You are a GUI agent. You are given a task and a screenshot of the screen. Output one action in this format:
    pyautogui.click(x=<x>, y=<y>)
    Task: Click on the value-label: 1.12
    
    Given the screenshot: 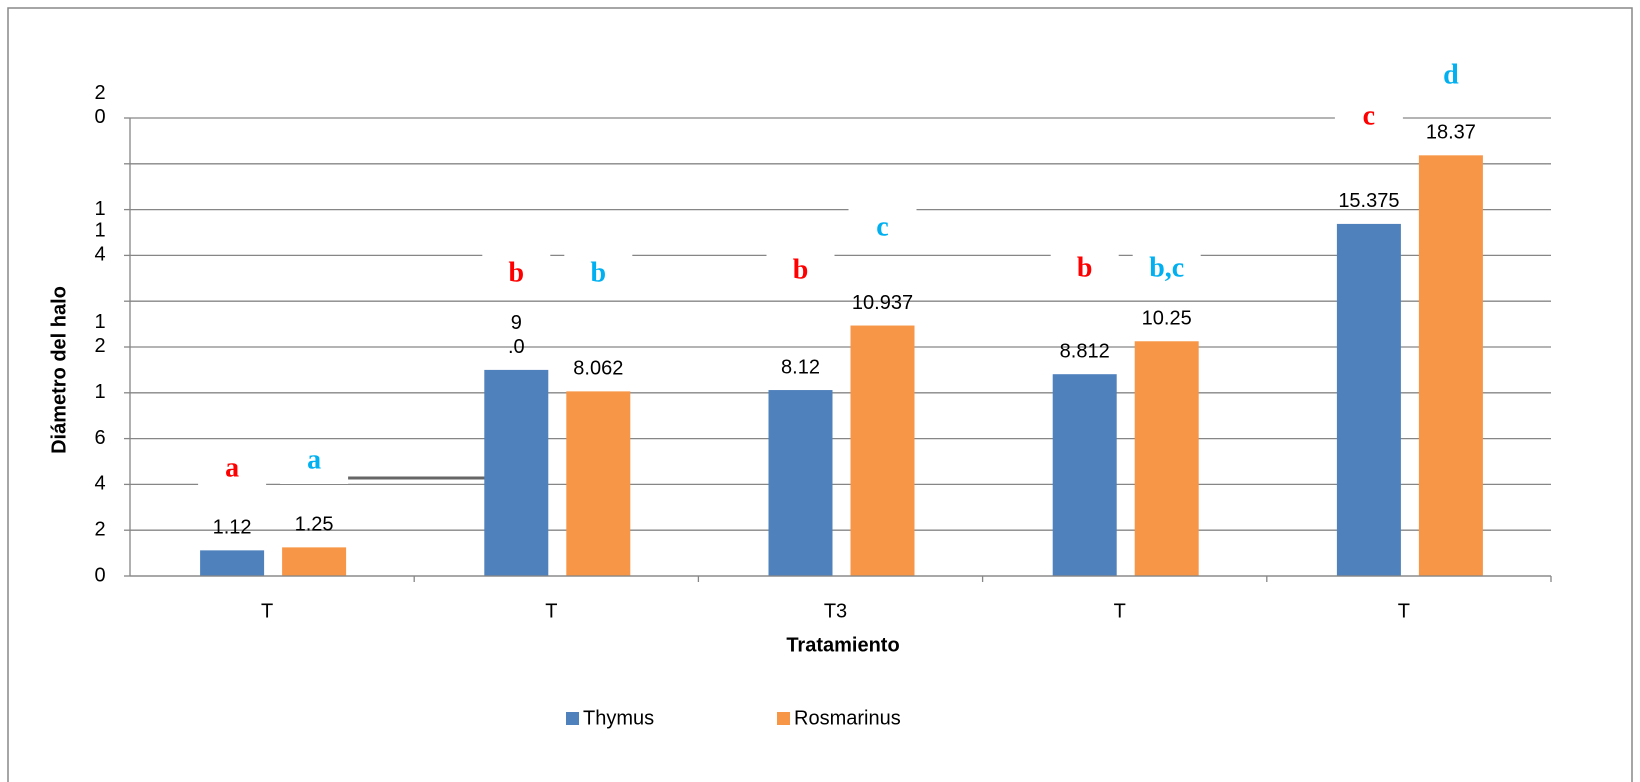 What is the action you would take?
    pyautogui.click(x=232, y=528)
    